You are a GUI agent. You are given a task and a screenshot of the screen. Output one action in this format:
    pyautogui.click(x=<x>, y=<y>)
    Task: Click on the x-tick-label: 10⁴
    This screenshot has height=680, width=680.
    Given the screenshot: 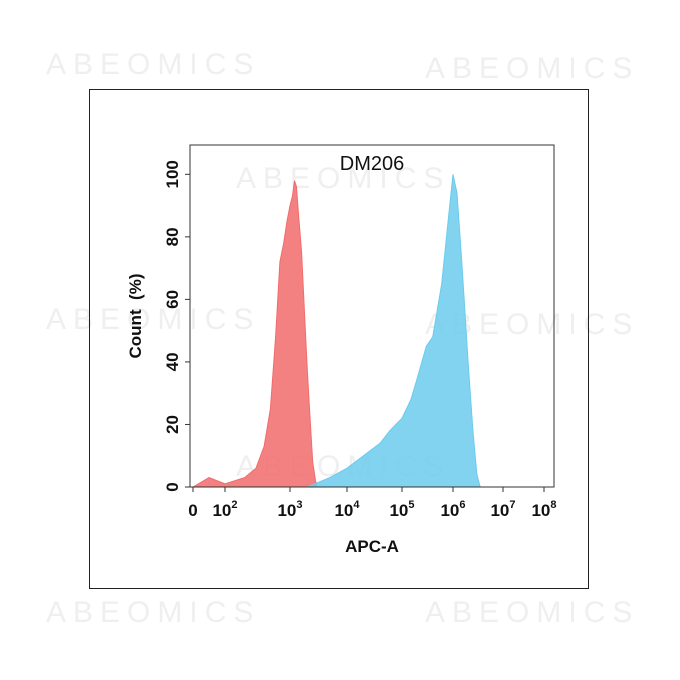 What is the action you would take?
    pyautogui.click(x=347, y=509)
    